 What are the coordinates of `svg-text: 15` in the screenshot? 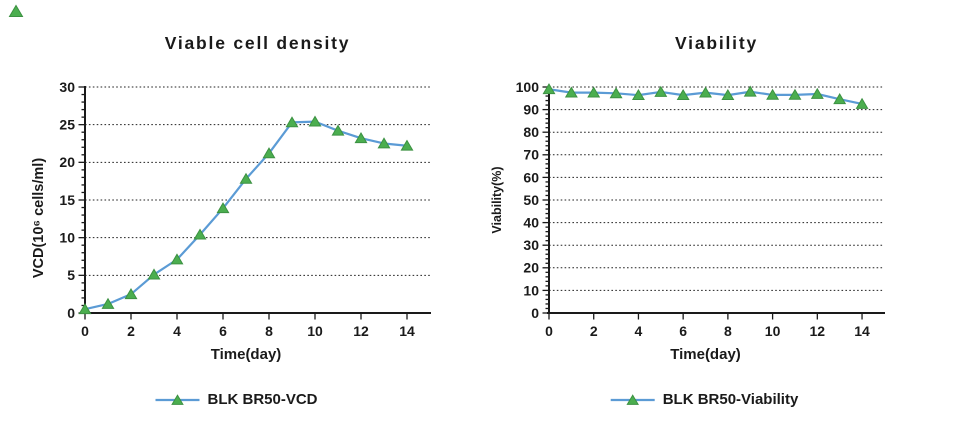 It's located at (67, 200).